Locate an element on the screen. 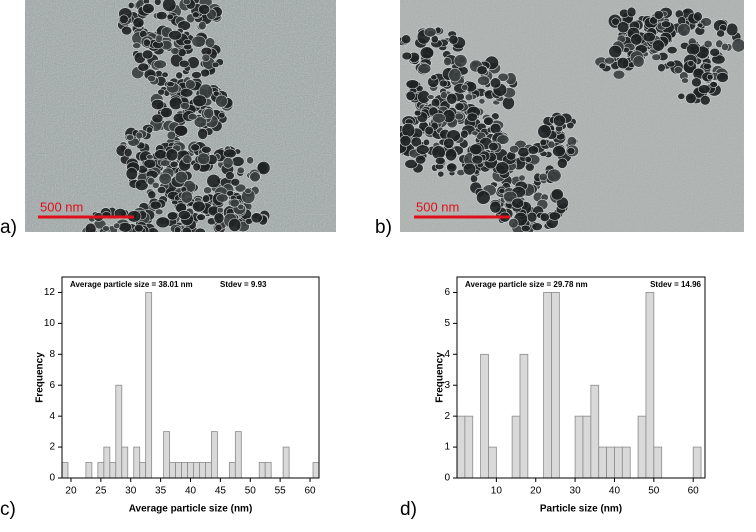  annotation: Stdev = 9.93 is located at coordinates (243, 284).